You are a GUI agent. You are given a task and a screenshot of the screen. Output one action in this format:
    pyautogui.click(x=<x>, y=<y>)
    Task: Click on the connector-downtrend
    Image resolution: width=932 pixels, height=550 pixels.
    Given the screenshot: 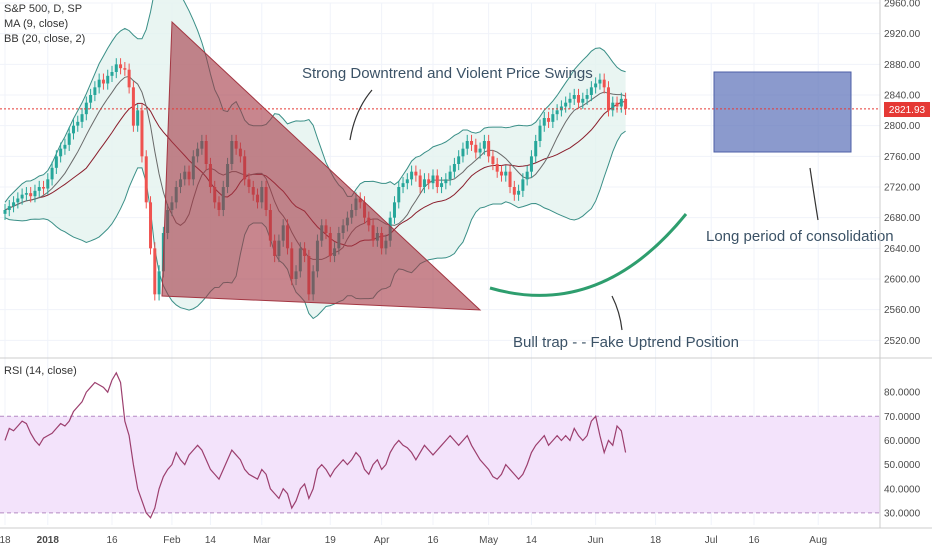 What is the action you would take?
    pyautogui.click(x=361, y=115)
    